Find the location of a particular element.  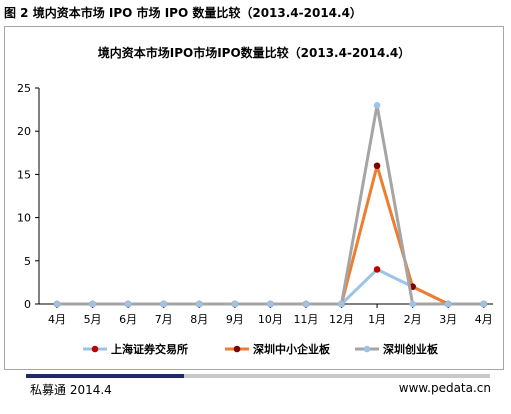

y-axis: 0 5 10 15 20 25 is located at coordinates (28, 196).